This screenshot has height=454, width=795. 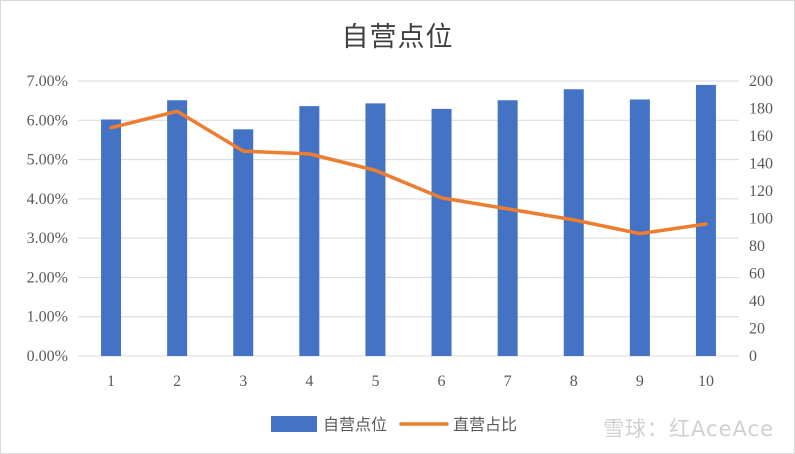 I want to click on y-left-tick-label: 4.00%, so click(x=47, y=199).